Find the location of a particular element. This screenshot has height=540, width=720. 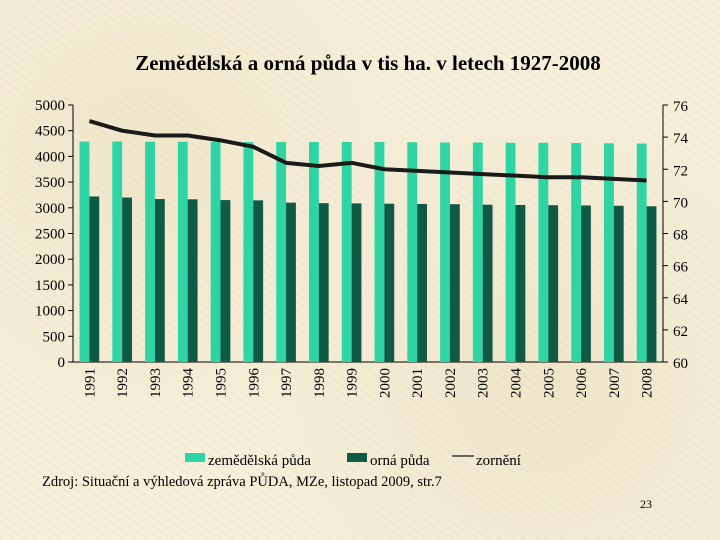

x-tick-label-2002: 2002 is located at coordinates (451, 383).